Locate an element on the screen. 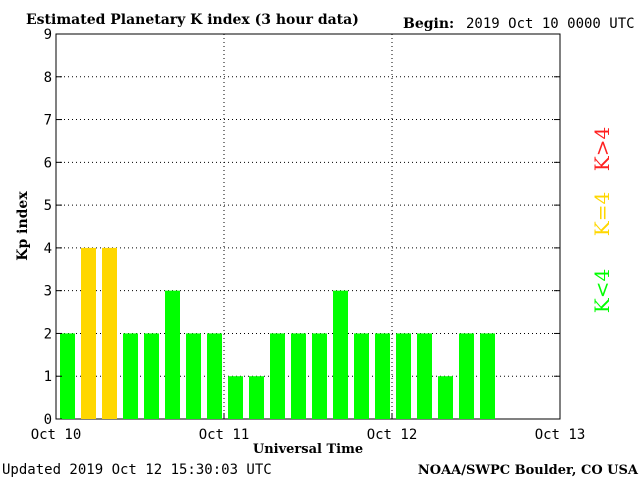 The width and height of the screenshot is (640, 485). y-tick-label: 9 is located at coordinates (48, 35).